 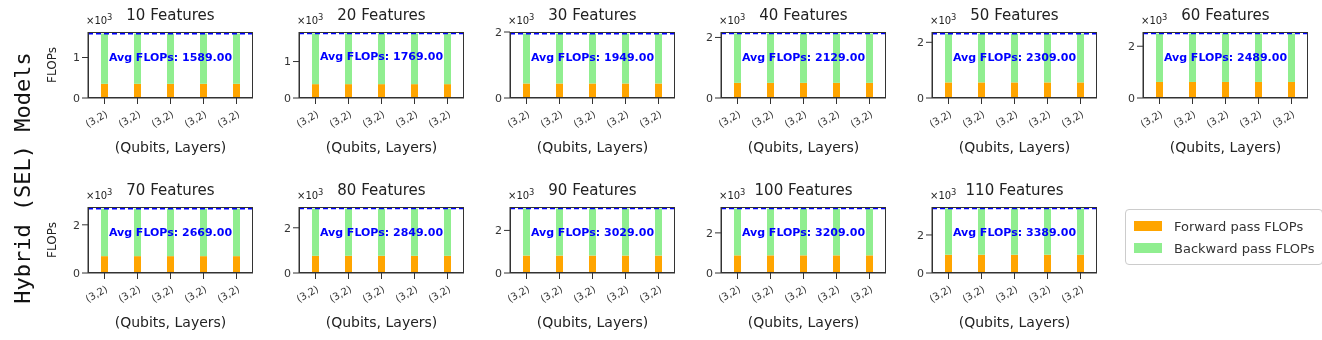 I want to click on y-axis-title: FLOPs, so click(x=52, y=240).